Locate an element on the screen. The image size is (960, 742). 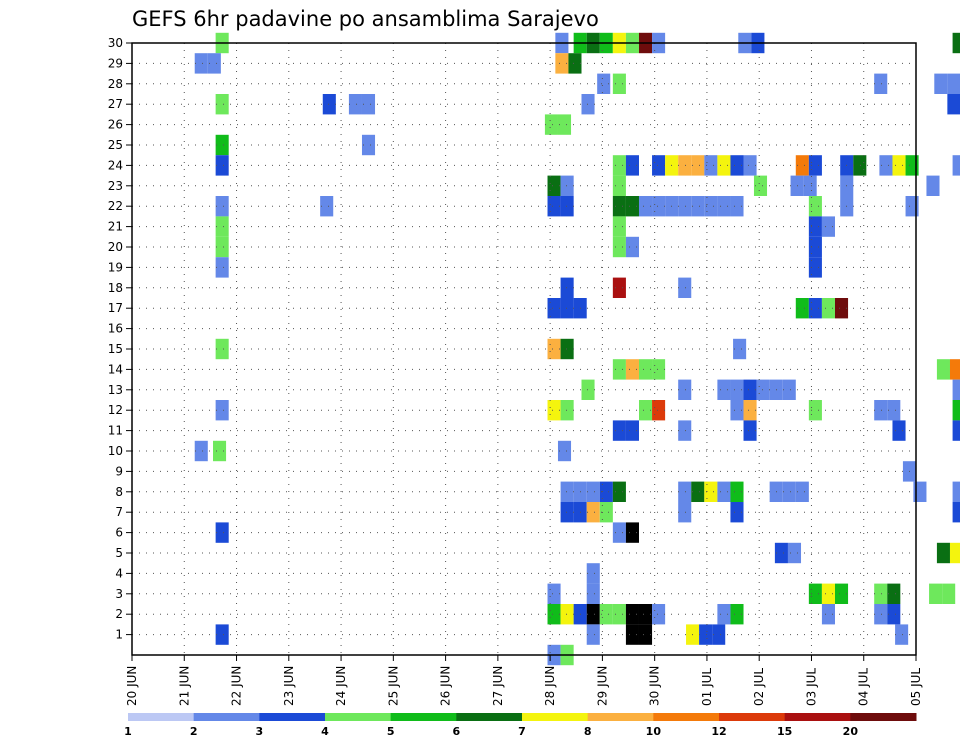
y-tick-label: 2 is located at coordinates (119, 614).